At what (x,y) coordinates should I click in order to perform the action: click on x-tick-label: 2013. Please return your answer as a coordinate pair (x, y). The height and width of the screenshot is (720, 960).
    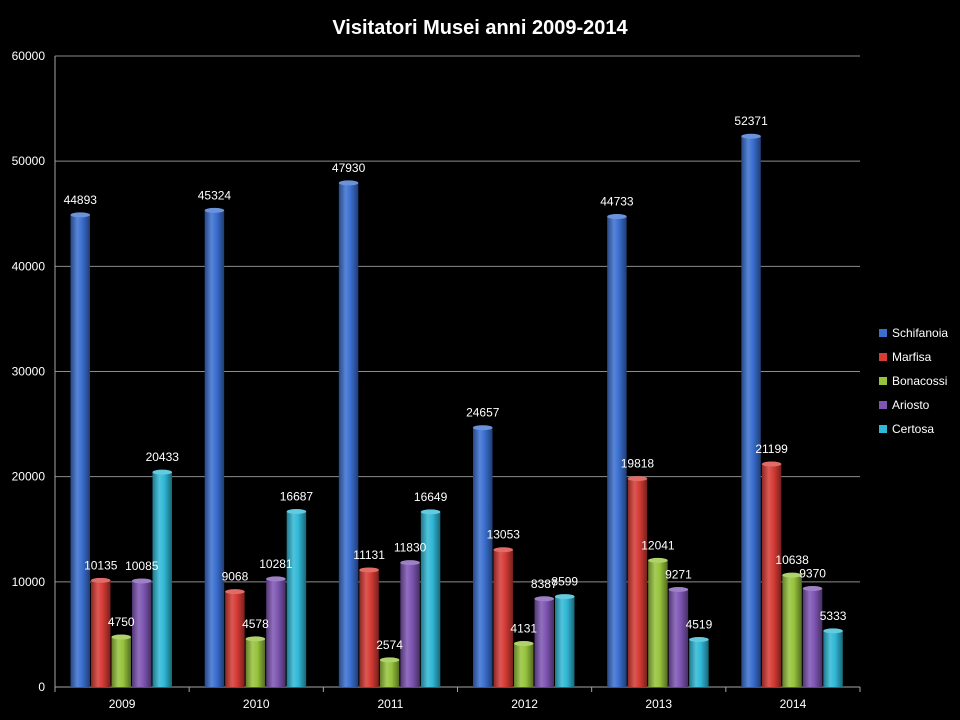
    Looking at the image, I should click on (658, 704).